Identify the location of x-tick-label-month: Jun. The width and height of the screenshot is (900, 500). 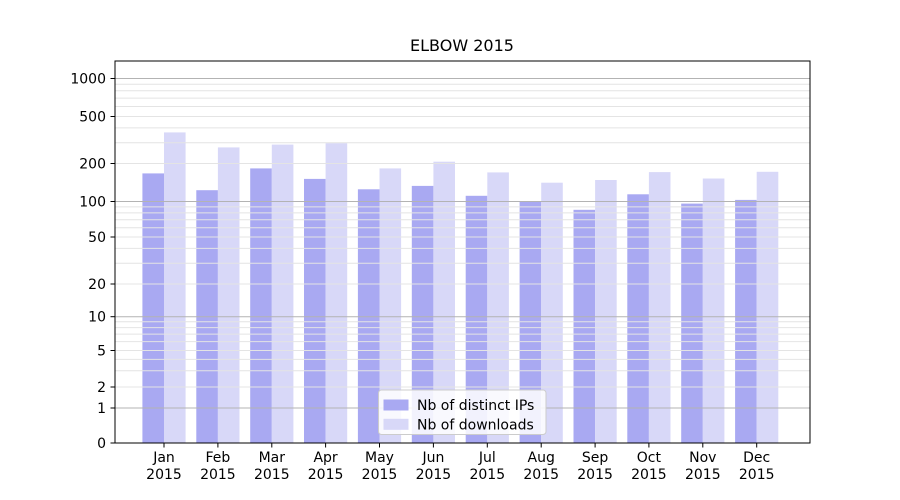
(432, 458).